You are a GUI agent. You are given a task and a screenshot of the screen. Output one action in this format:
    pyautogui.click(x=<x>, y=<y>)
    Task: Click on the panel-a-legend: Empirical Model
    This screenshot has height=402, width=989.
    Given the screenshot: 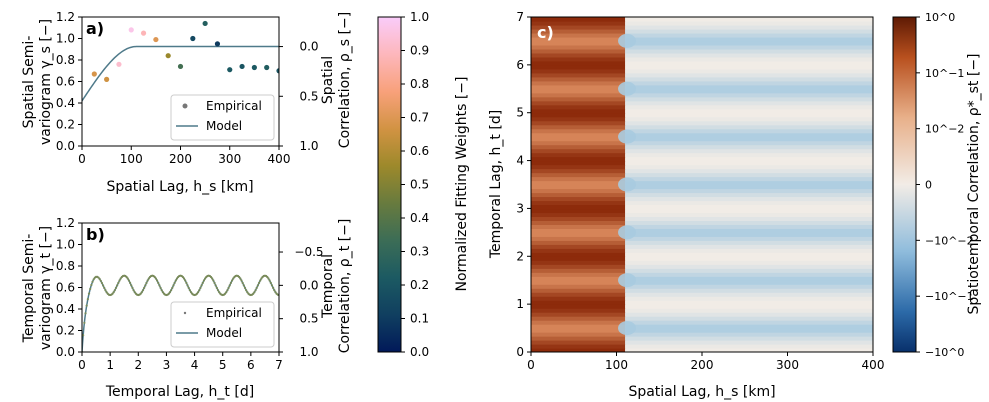 What is the action you would take?
    pyautogui.click(x=222, y=117)
    